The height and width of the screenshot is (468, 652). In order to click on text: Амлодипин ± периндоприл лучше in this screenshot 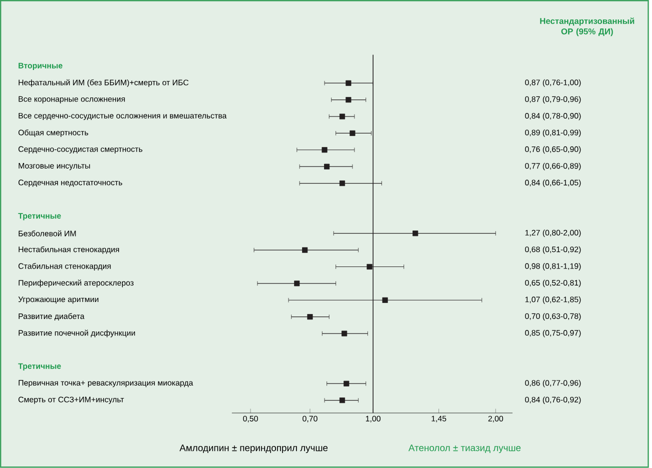, I will do `click(254, 449)`.